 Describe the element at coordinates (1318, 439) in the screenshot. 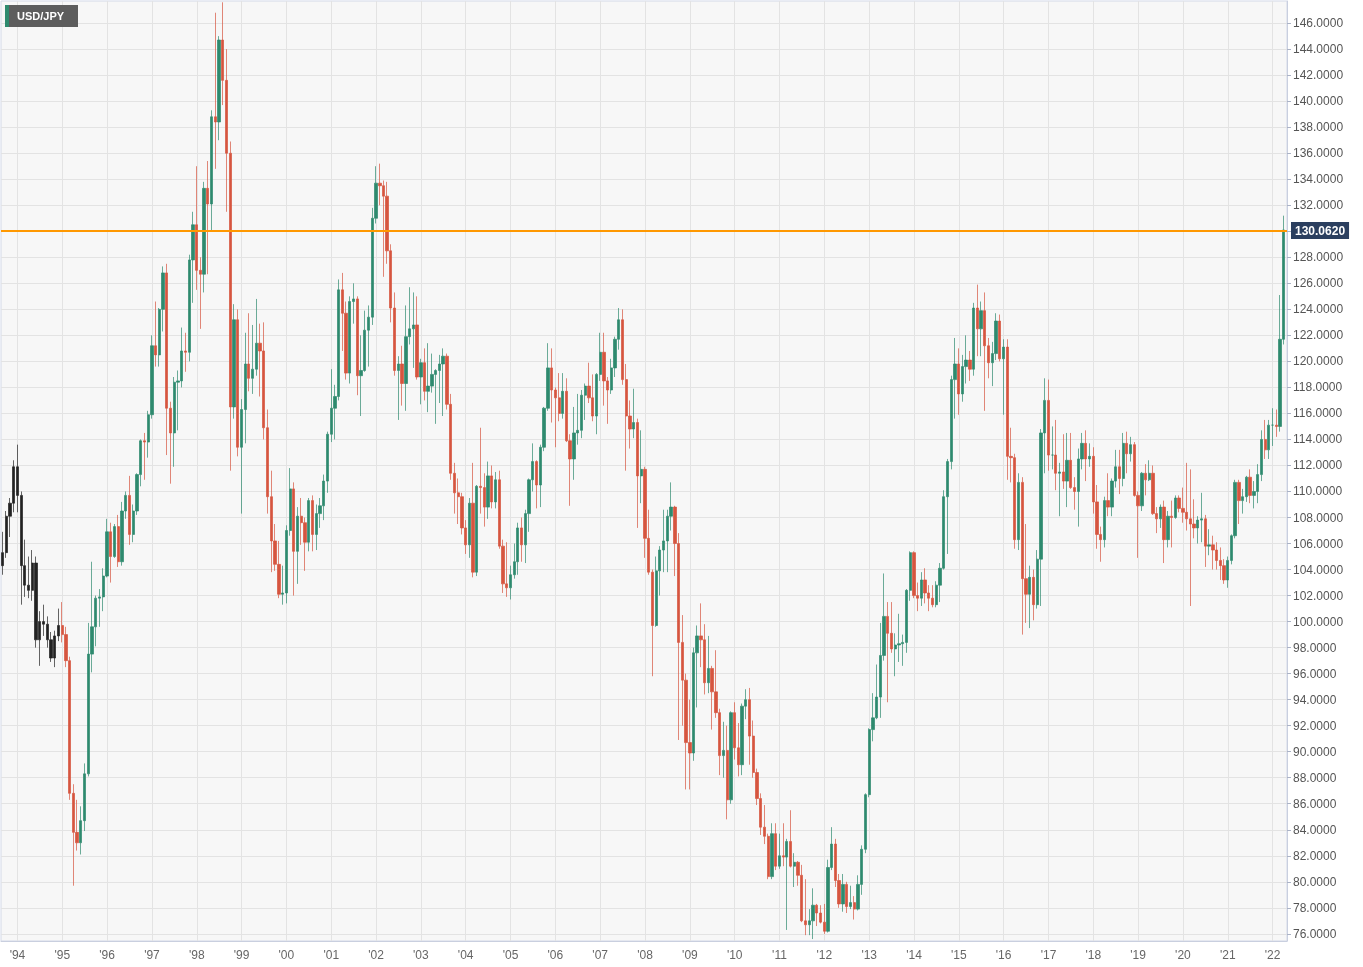

I see `y-tick-label: 114.0000` at that location.